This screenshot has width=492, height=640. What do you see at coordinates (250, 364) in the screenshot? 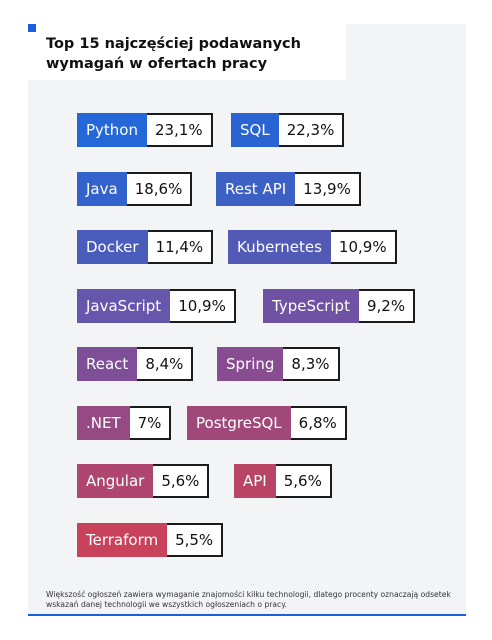
I see `technology-name: Spring` at bounding box center [250, 364].